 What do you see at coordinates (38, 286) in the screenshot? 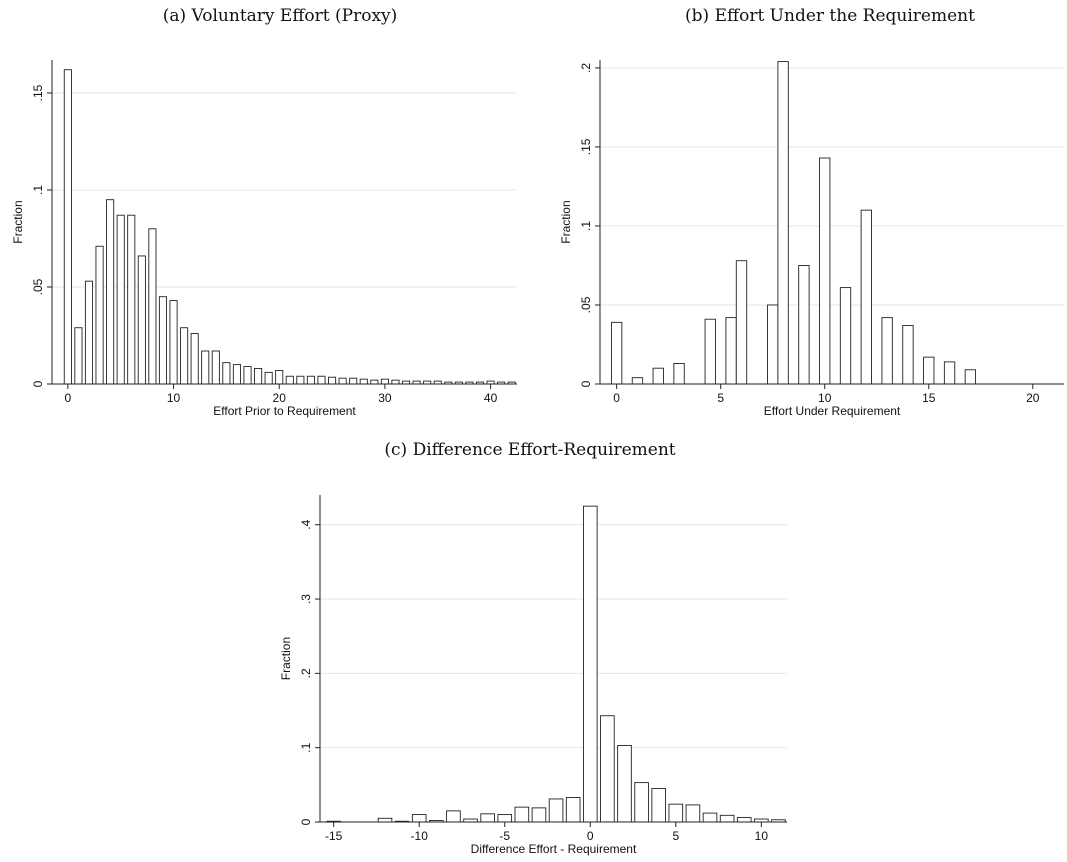
I see `panel-a-y-tick-label: .05` at bounding box center [38, 286].